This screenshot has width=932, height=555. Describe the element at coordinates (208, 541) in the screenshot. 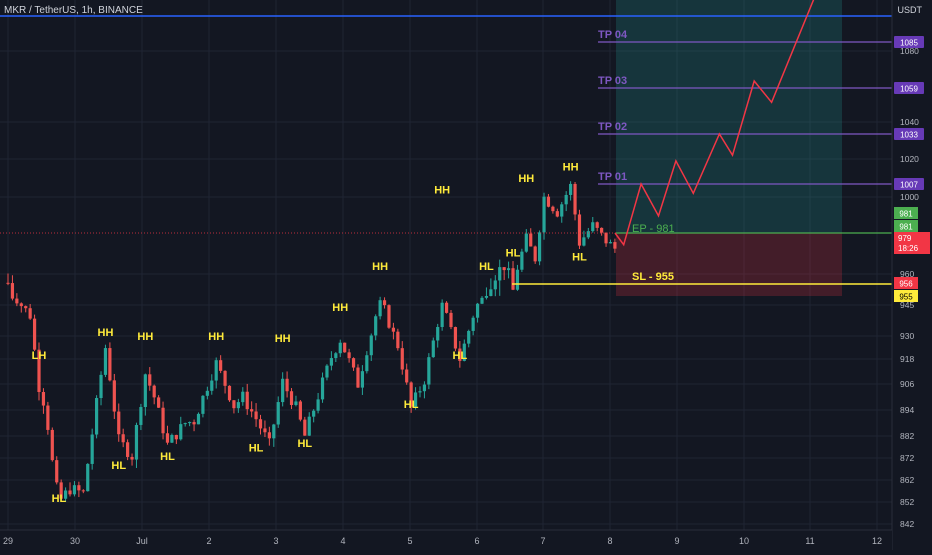

I see `x-tick-label: 2` at that location.